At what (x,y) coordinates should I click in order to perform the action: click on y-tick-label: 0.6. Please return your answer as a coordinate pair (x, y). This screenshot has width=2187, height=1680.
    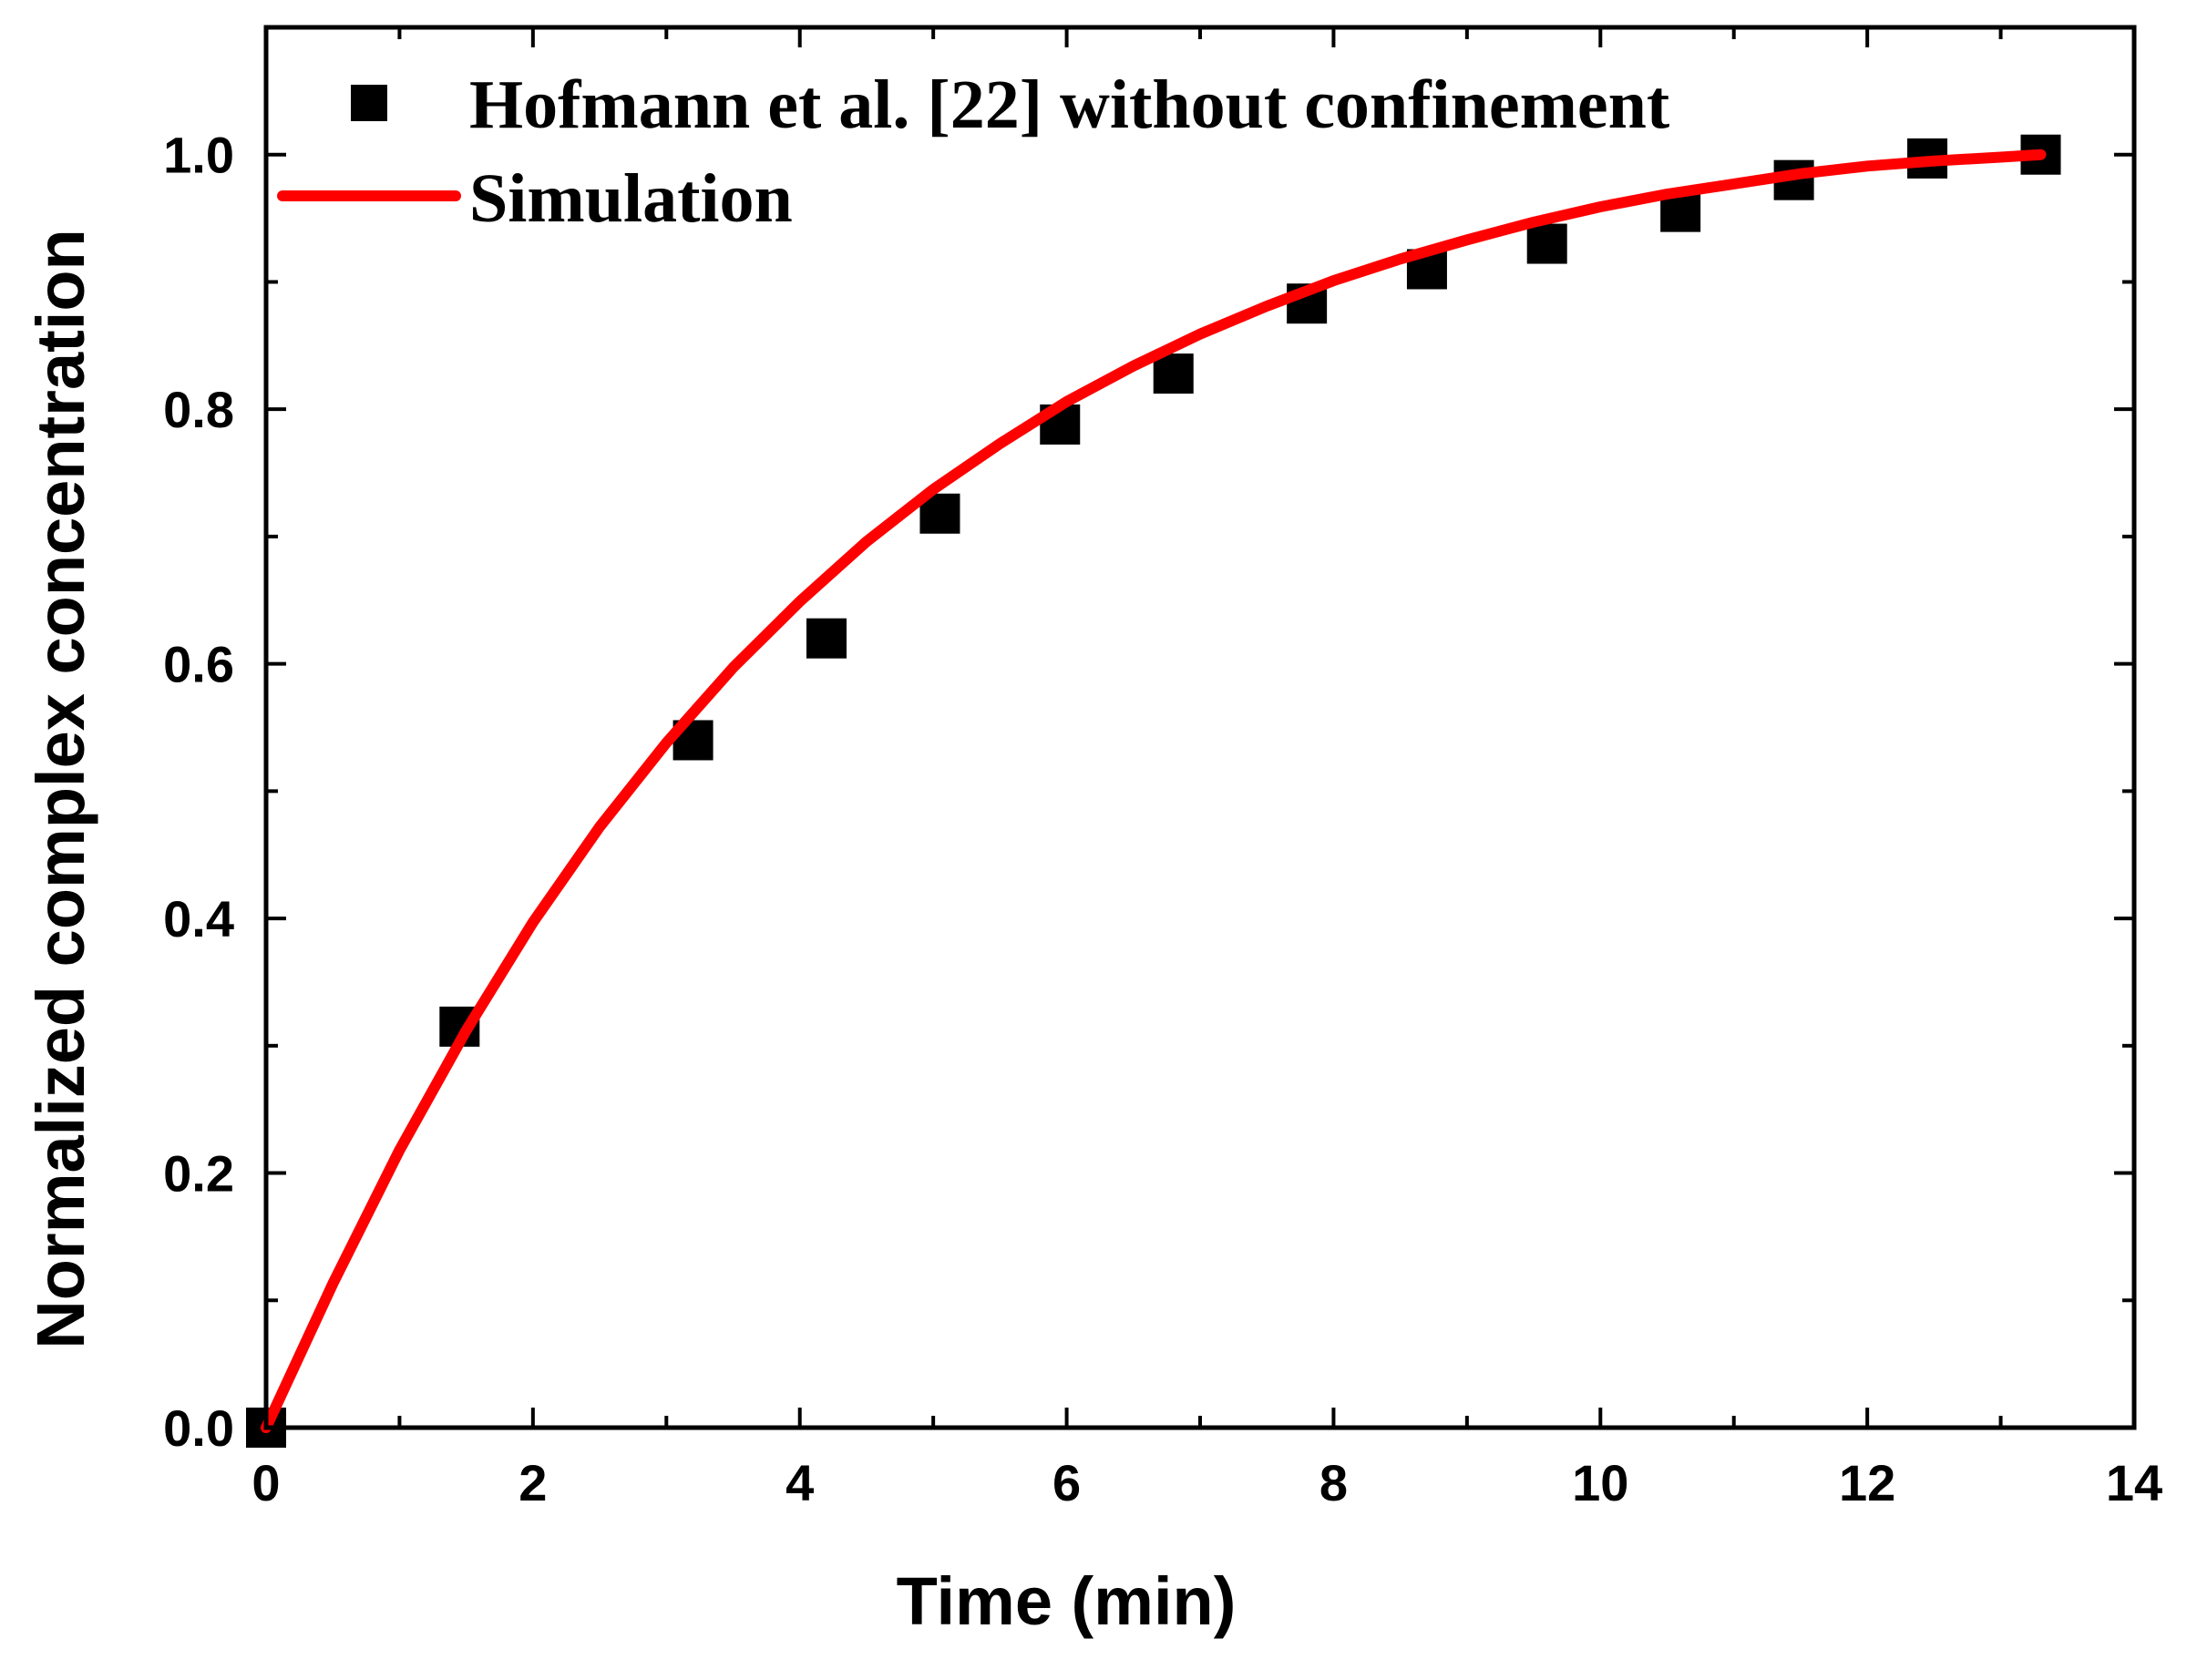
    Looking at the image, I should click on (198, 665).